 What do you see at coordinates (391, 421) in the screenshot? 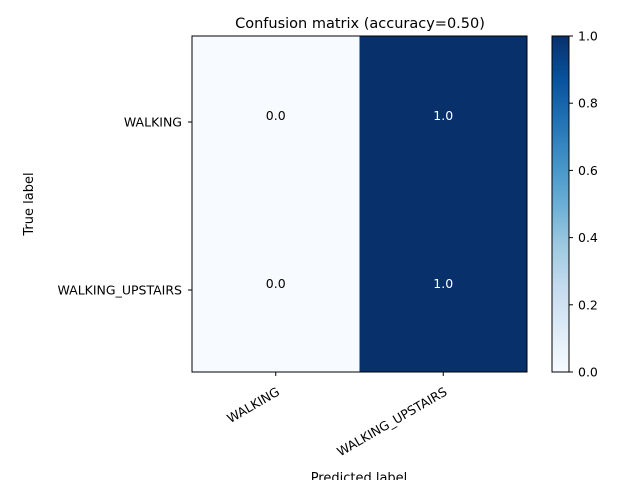
I see `x-tick-label: WALKING_UPSTAIRS` at bounding box center [391, 421].